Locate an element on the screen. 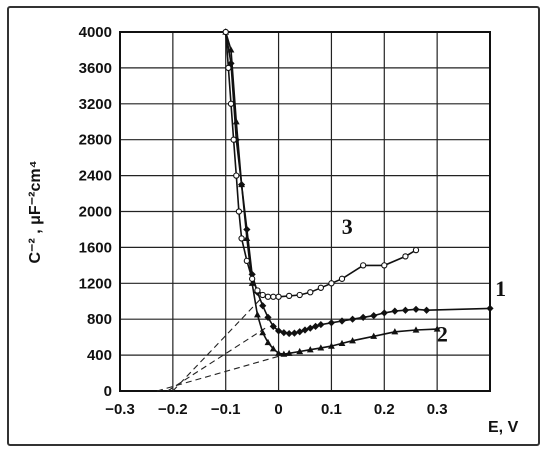 This screenshot has width=550, height=456. y-tick-label: 2000 is located at coordinates (95, 212).